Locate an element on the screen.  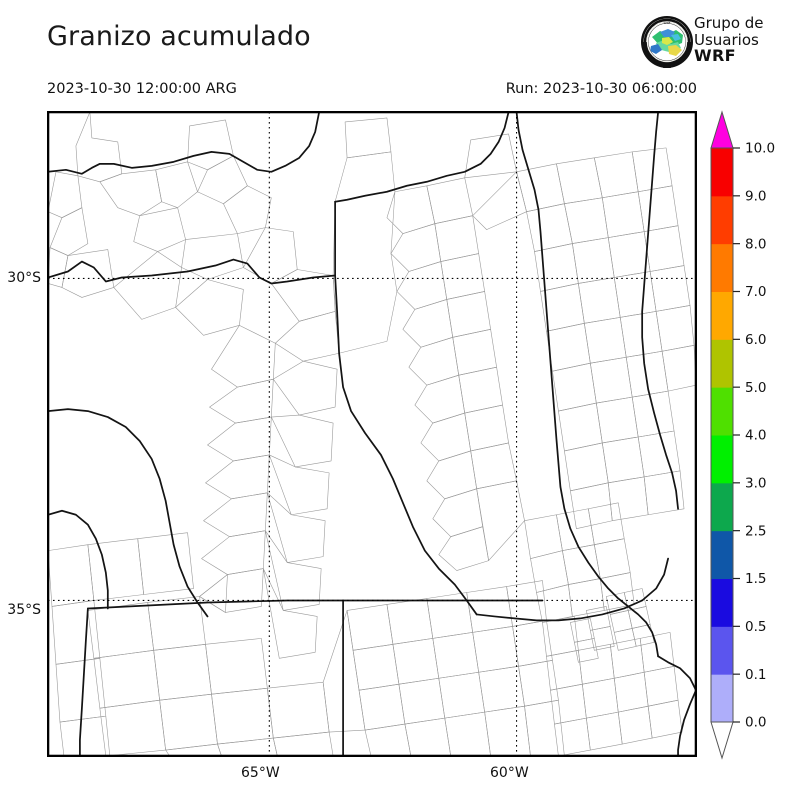
colorbar-tick-label: 5.0 is located at coordinates (755, 388).